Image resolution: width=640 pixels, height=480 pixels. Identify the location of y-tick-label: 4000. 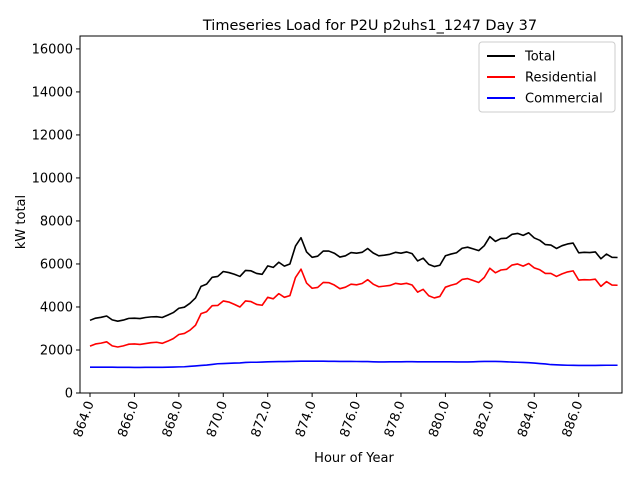
(56, 307).